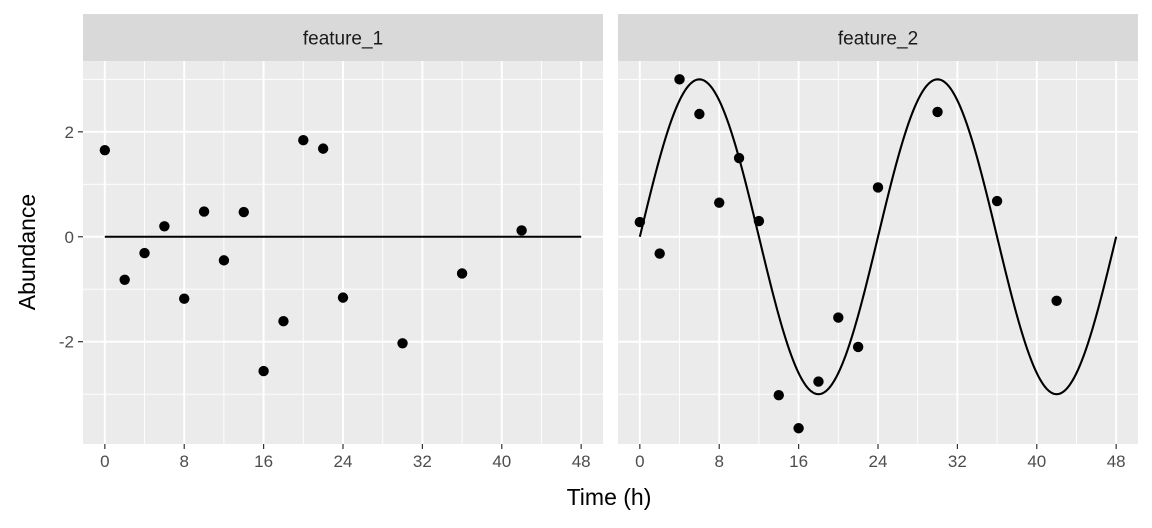 The width and height of the screenshot is (1152, 528). Describe the element at coordinates (66, 342) in the screenshot. I see `y-tick-label: -2` at that location.